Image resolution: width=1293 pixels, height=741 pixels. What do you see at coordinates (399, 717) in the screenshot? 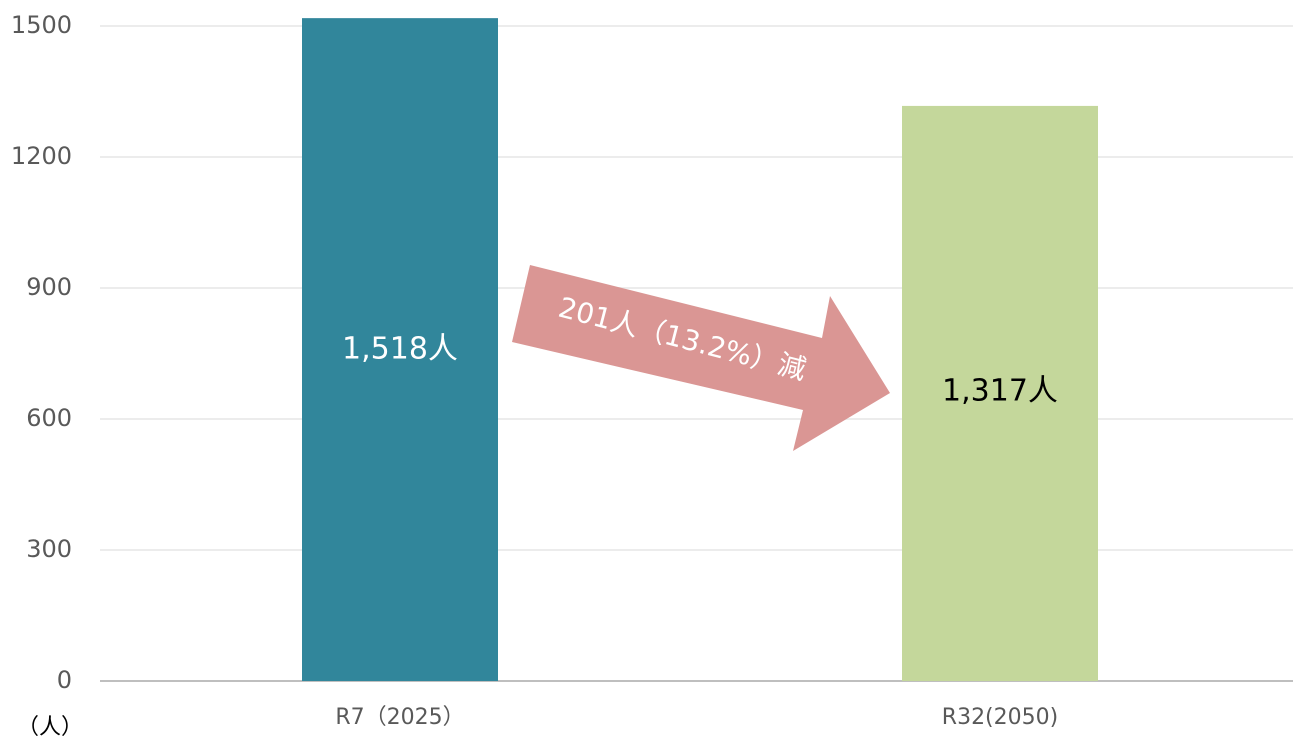
I see `x-tick-label: R7（2025）` at bounding box center [399, 717].